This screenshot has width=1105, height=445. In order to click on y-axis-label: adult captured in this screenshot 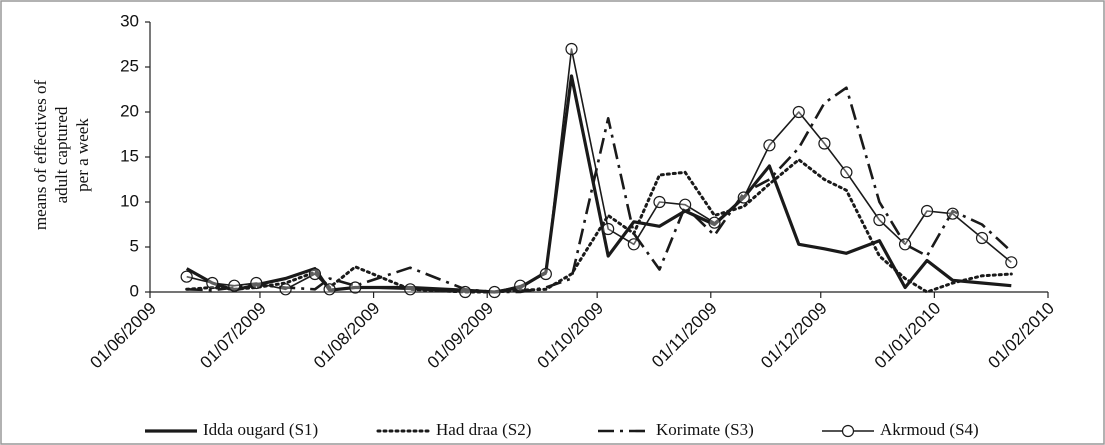, I will do `click(61, 154)`.